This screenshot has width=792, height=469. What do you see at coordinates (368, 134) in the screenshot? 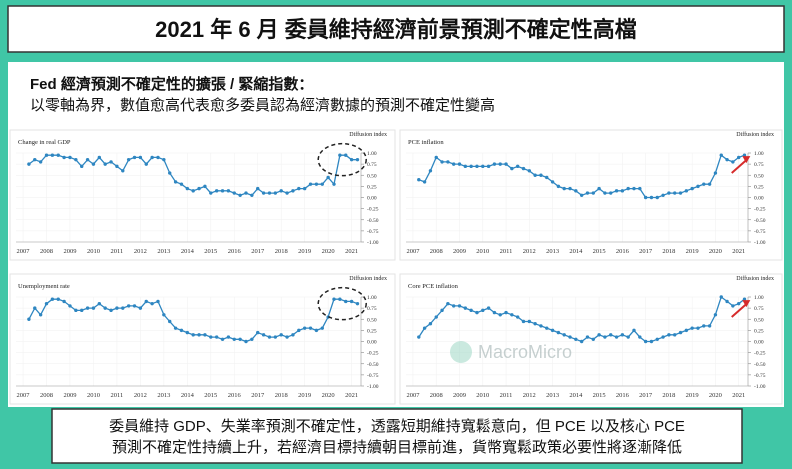
I see `y-axis-label: Diffusion index` at bounding box center [368, 134].